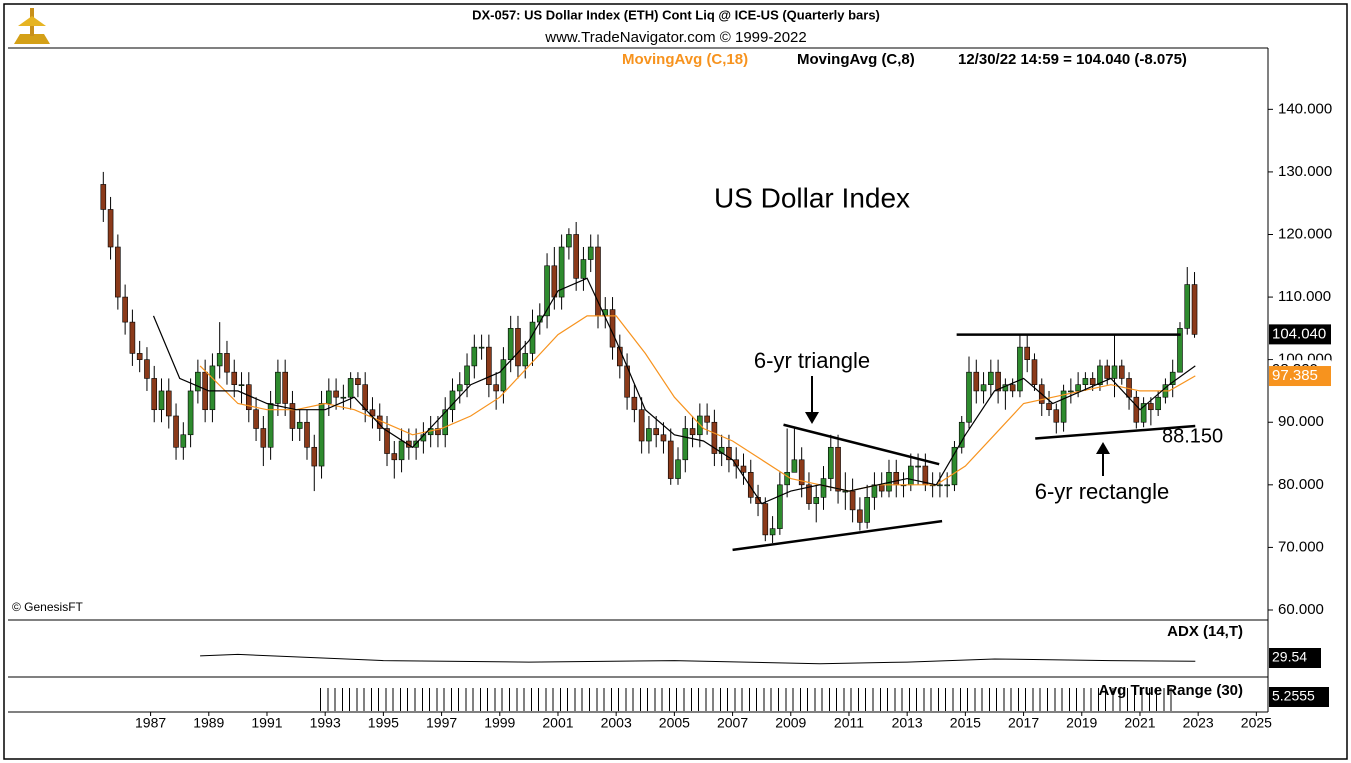  I want to click on y-tick-label: 120.000, so click(1305, 233).